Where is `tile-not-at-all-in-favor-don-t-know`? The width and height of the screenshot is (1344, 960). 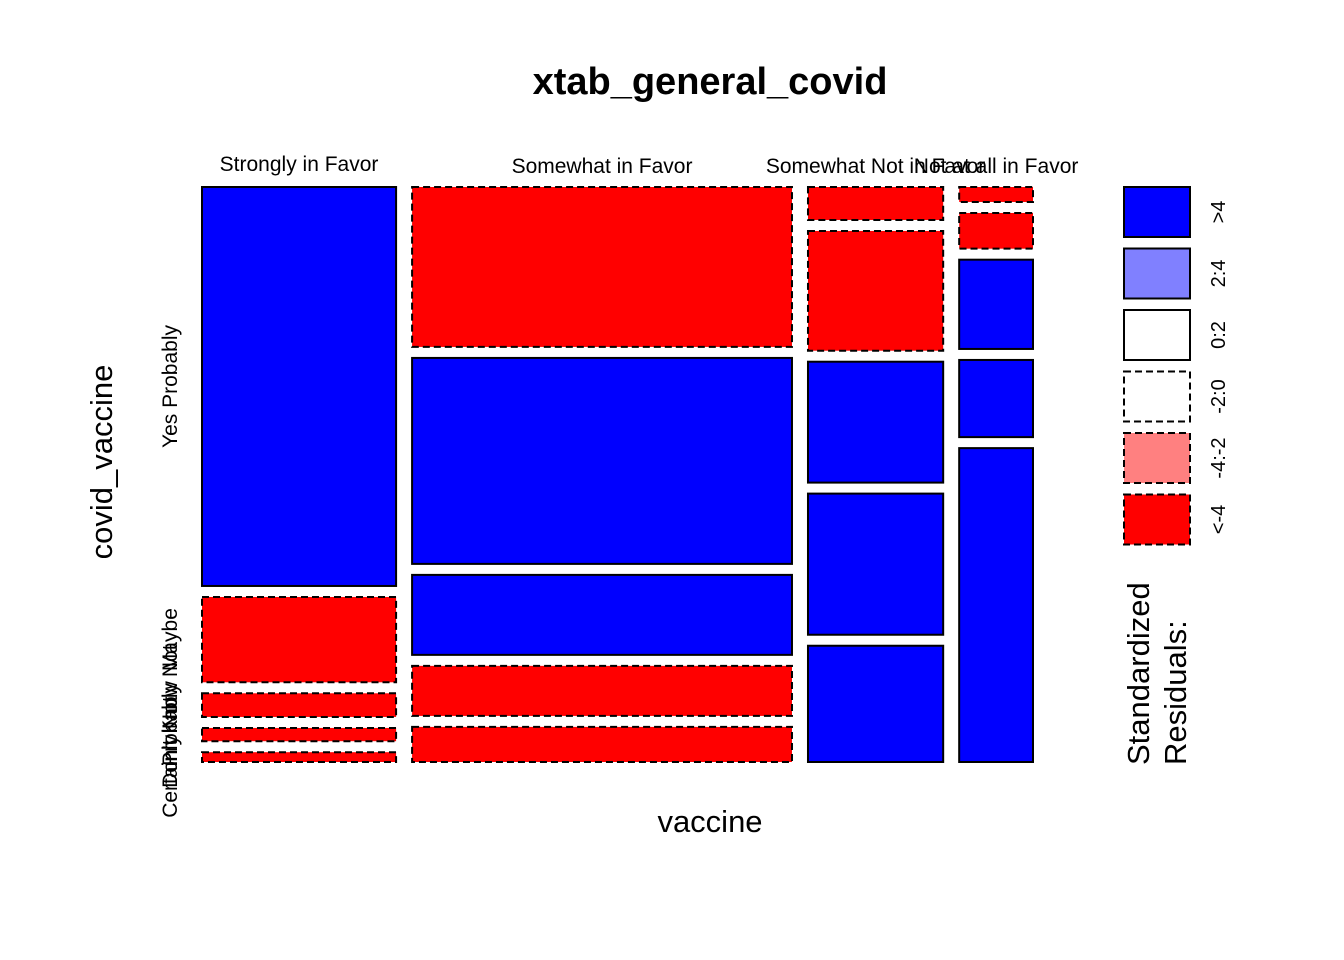 tile-not-at-all-in-favor-don-t-know is located at coordinates (996, 398).